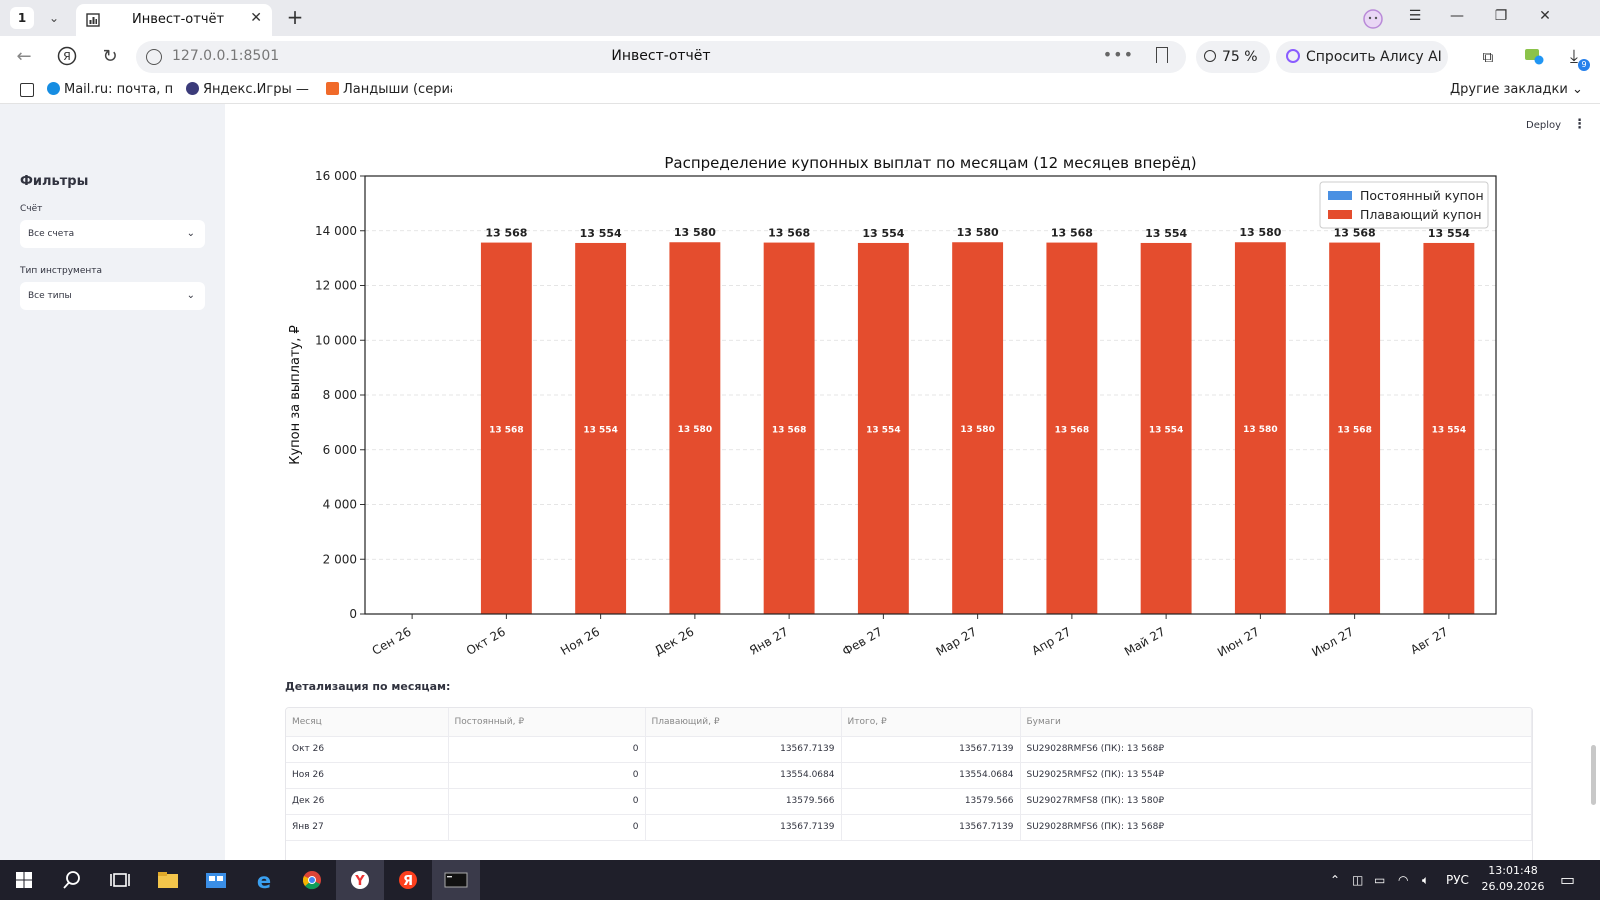 This screenshot has width=1600, height=900. What do you see at coordinates (1593, 775) in the screenshot?
I see `page-scrollbar` at bounding box center [1593, 775].